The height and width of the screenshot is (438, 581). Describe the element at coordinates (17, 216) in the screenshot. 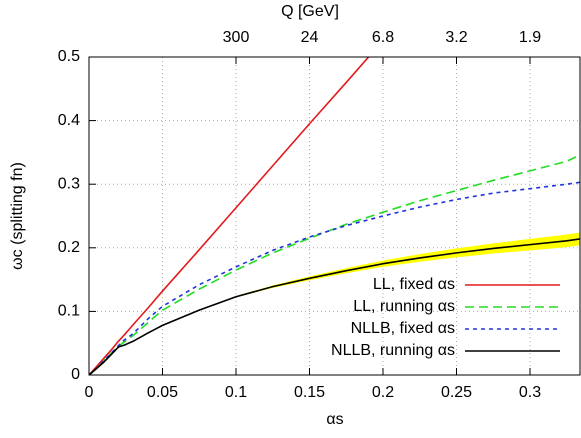

I see `y-axis-label: ωc (splitting fn)` at that location.